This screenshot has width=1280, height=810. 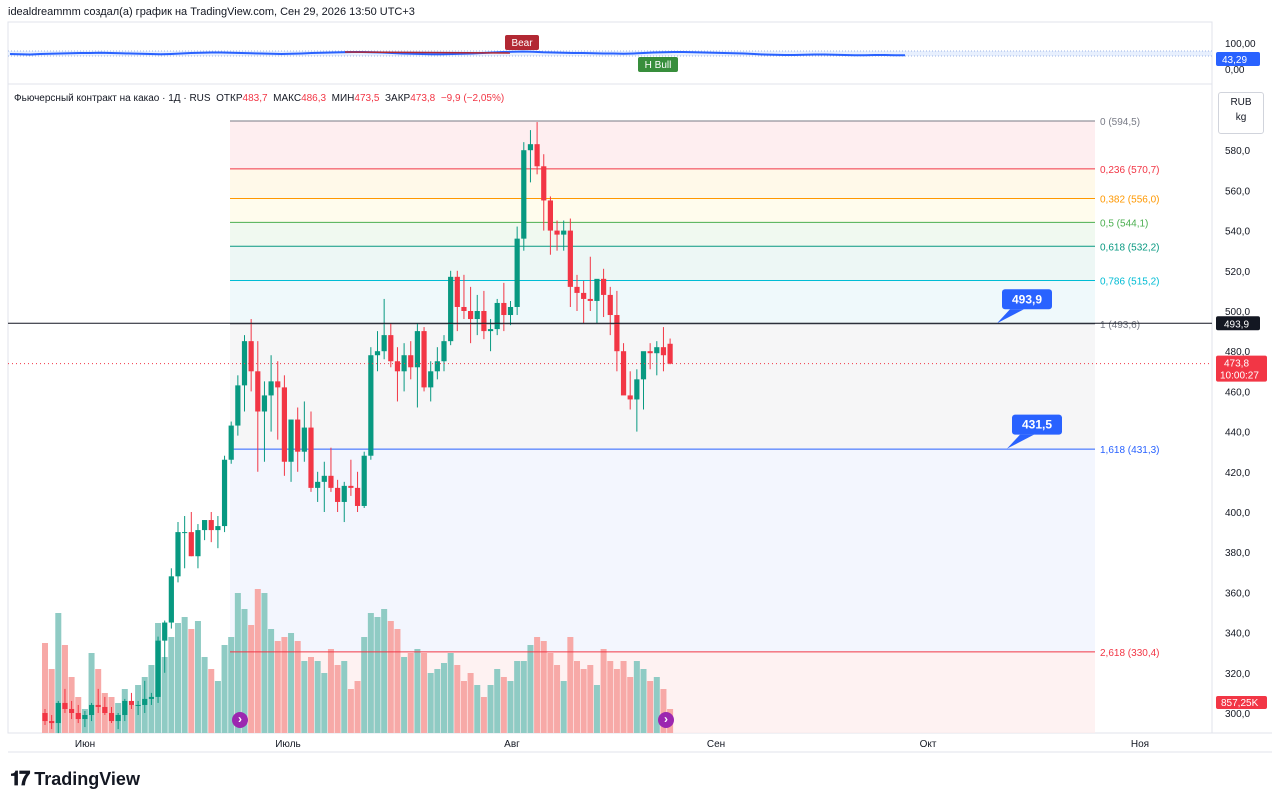 I want to click on high-label: МАКС, so click(x=287, y=98).